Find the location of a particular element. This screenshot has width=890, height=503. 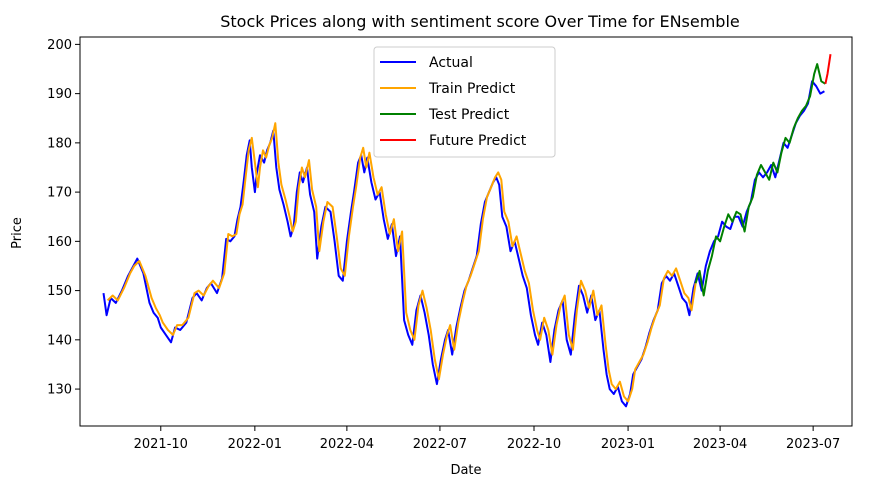

x-tick-label: 2022-04 is located at coordinates (347, 444).